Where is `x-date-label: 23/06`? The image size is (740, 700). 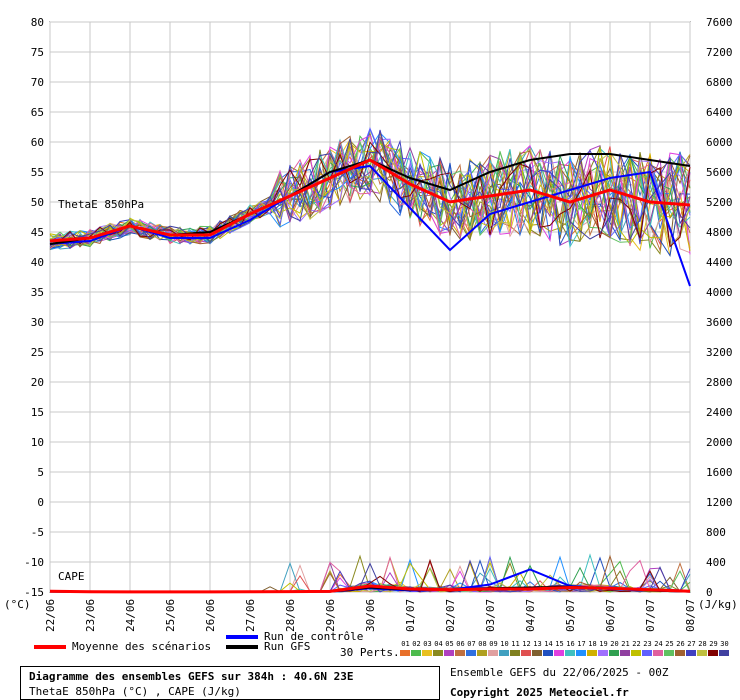
x-date-label: 23/06 is located at coordinates (90, 615).